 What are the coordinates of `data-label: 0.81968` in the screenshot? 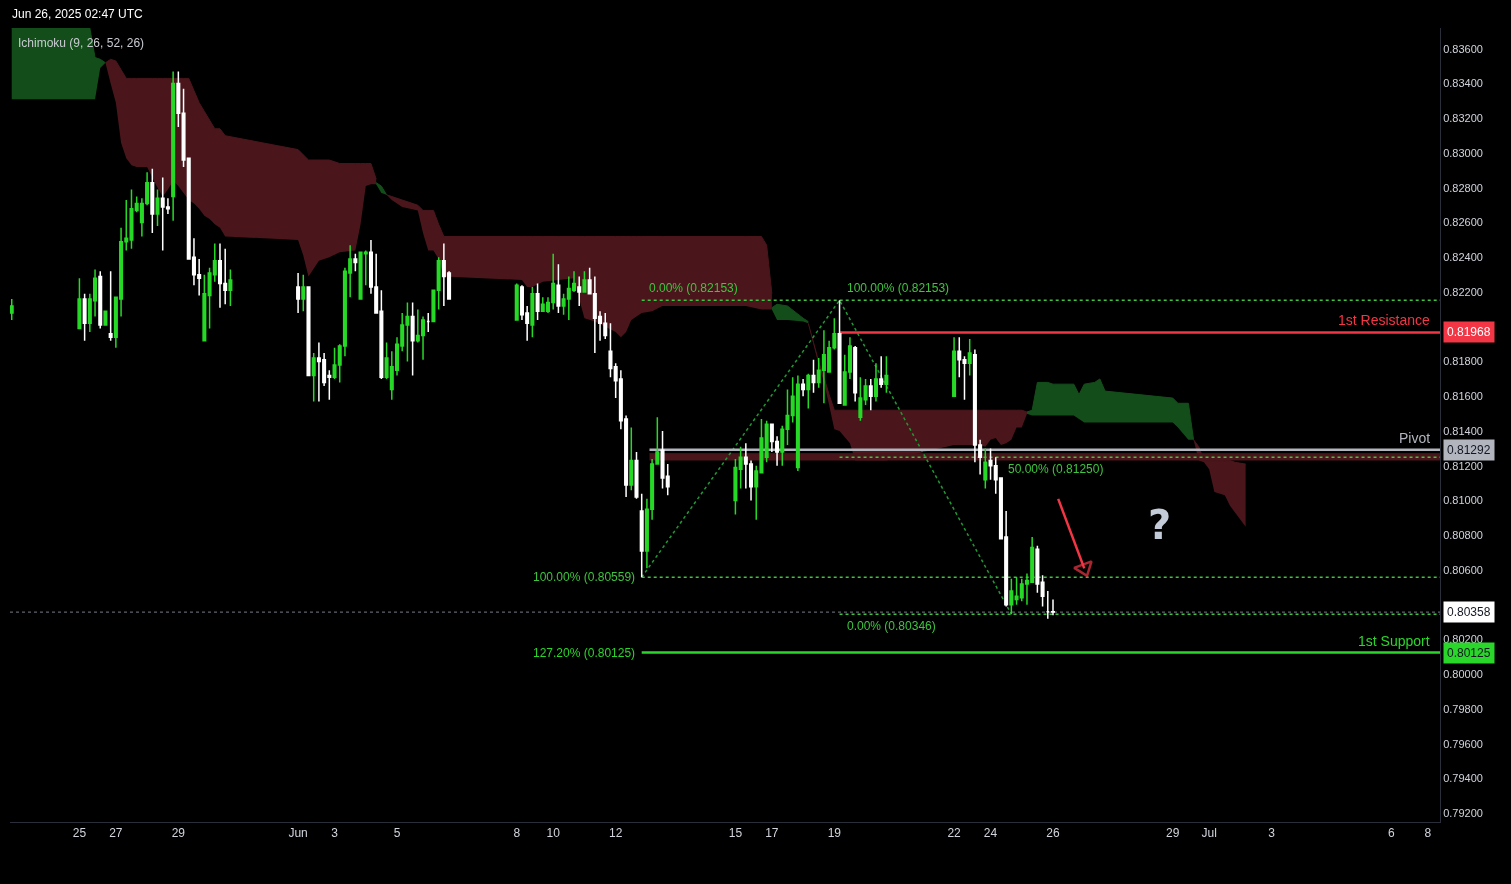 It's located at (1469, 332).